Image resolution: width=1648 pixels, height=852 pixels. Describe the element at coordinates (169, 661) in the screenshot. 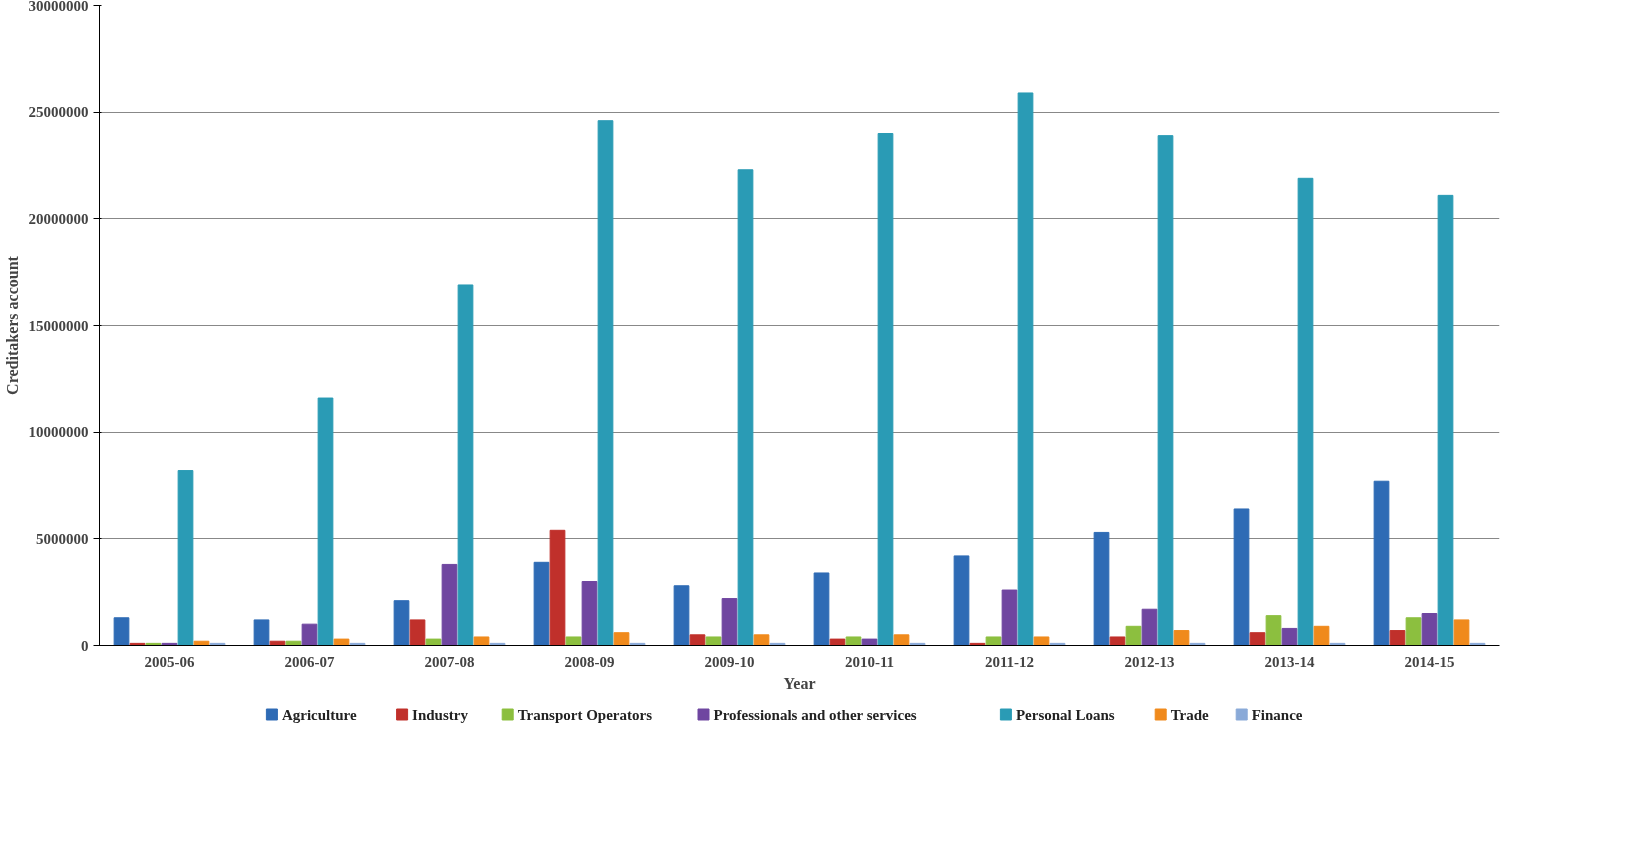

I see `x-tick-label: 2005-06` at that location.